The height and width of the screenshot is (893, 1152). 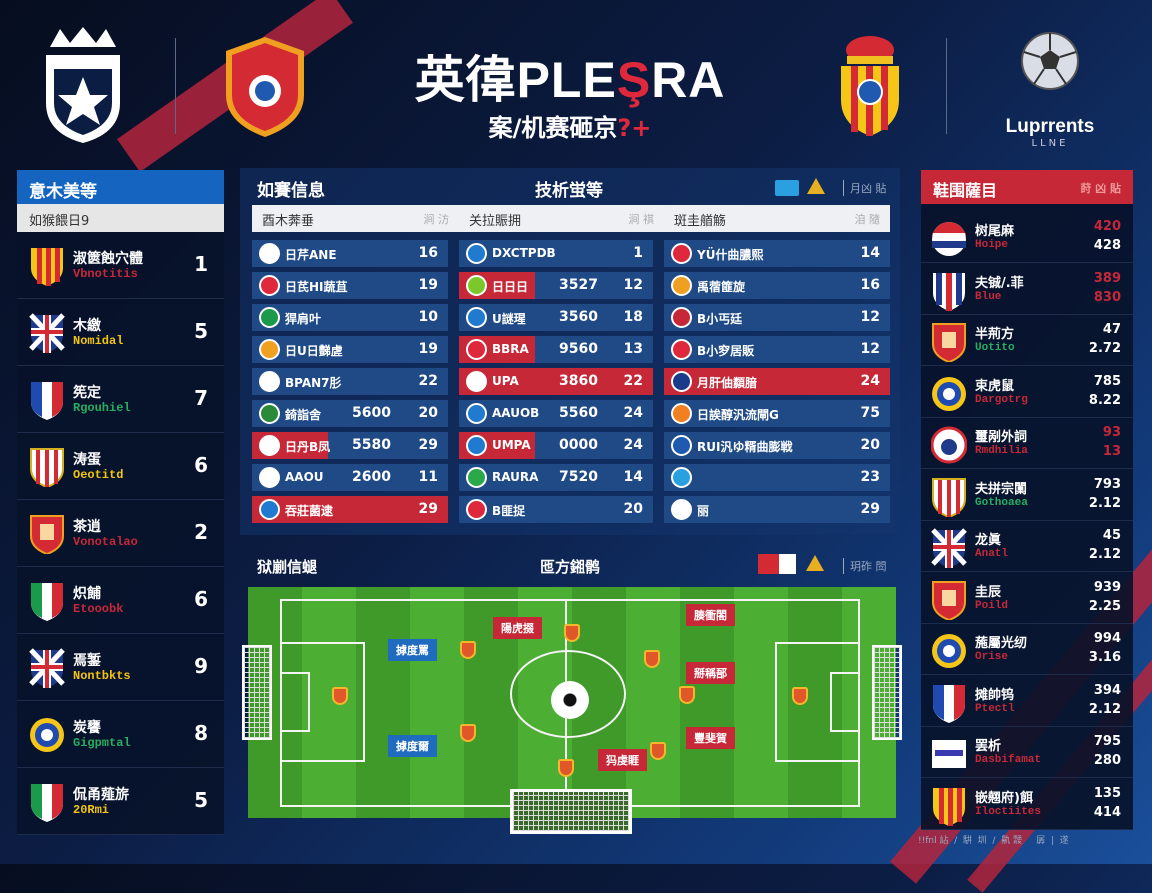 What do you see at coordinates (1027, 495) in the screenshot?
I see `ranking-row: 夫拼宗闑 Gothoaea 793 2.12` at bounding box center [1027, 495].